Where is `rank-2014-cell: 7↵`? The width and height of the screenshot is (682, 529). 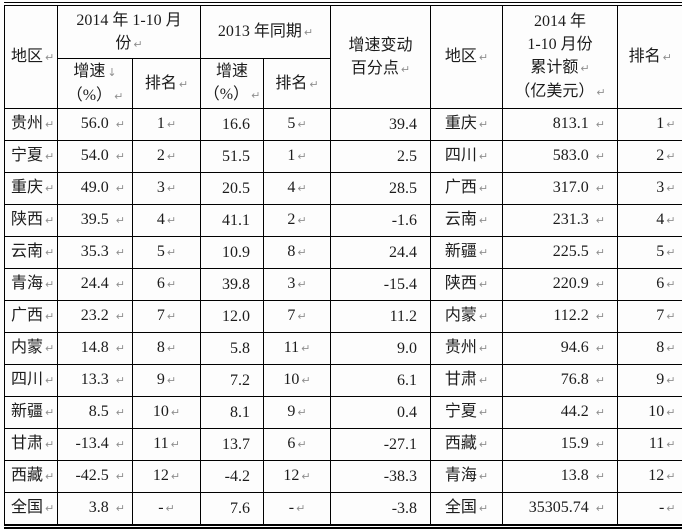 rank-2014-cell: 7↵ is located at coordinates (167, 317).